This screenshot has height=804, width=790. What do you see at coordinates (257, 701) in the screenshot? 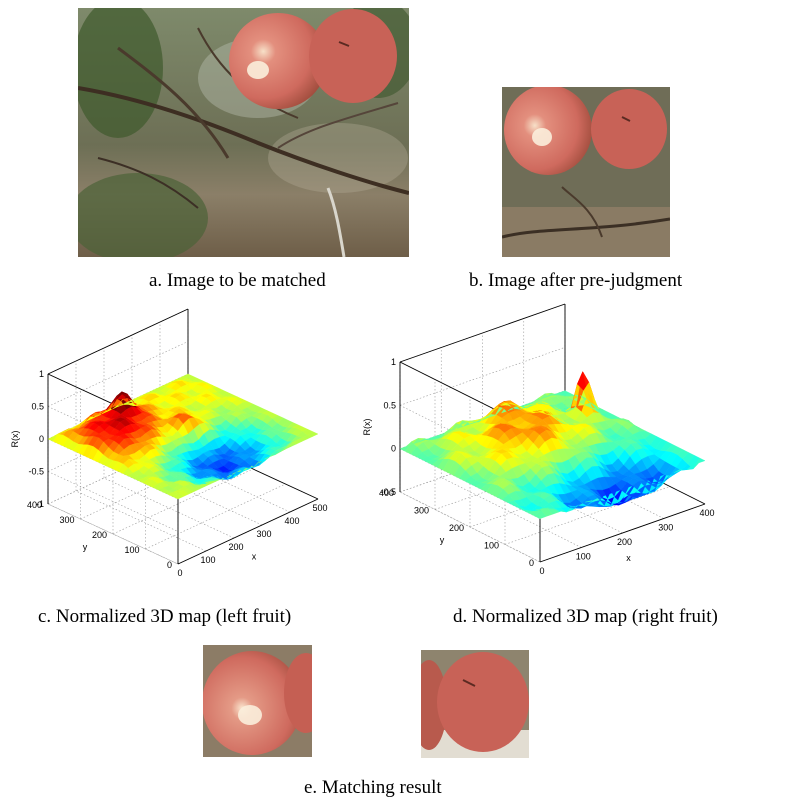
I see `matching-result-left` at bounding box center [257, 701].